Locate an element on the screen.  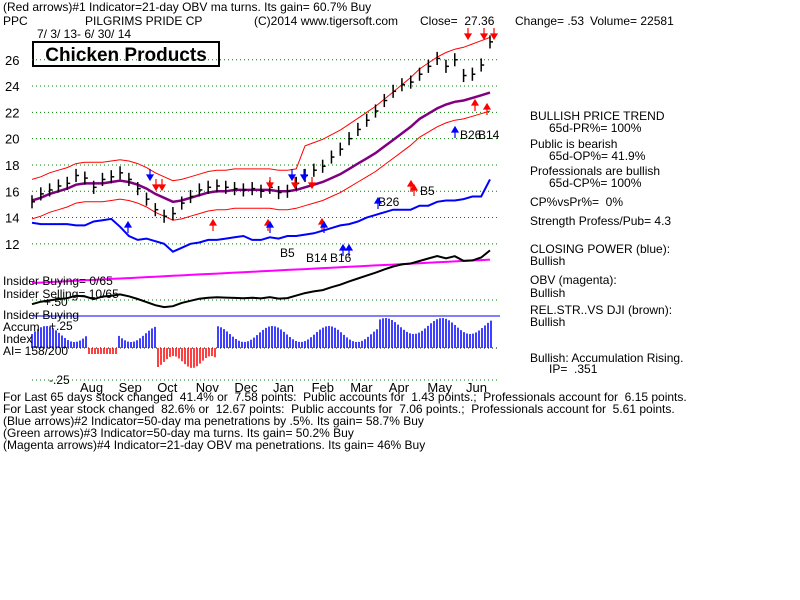
volume-value: Volume= 22581 is located at coordinates (632, 21).